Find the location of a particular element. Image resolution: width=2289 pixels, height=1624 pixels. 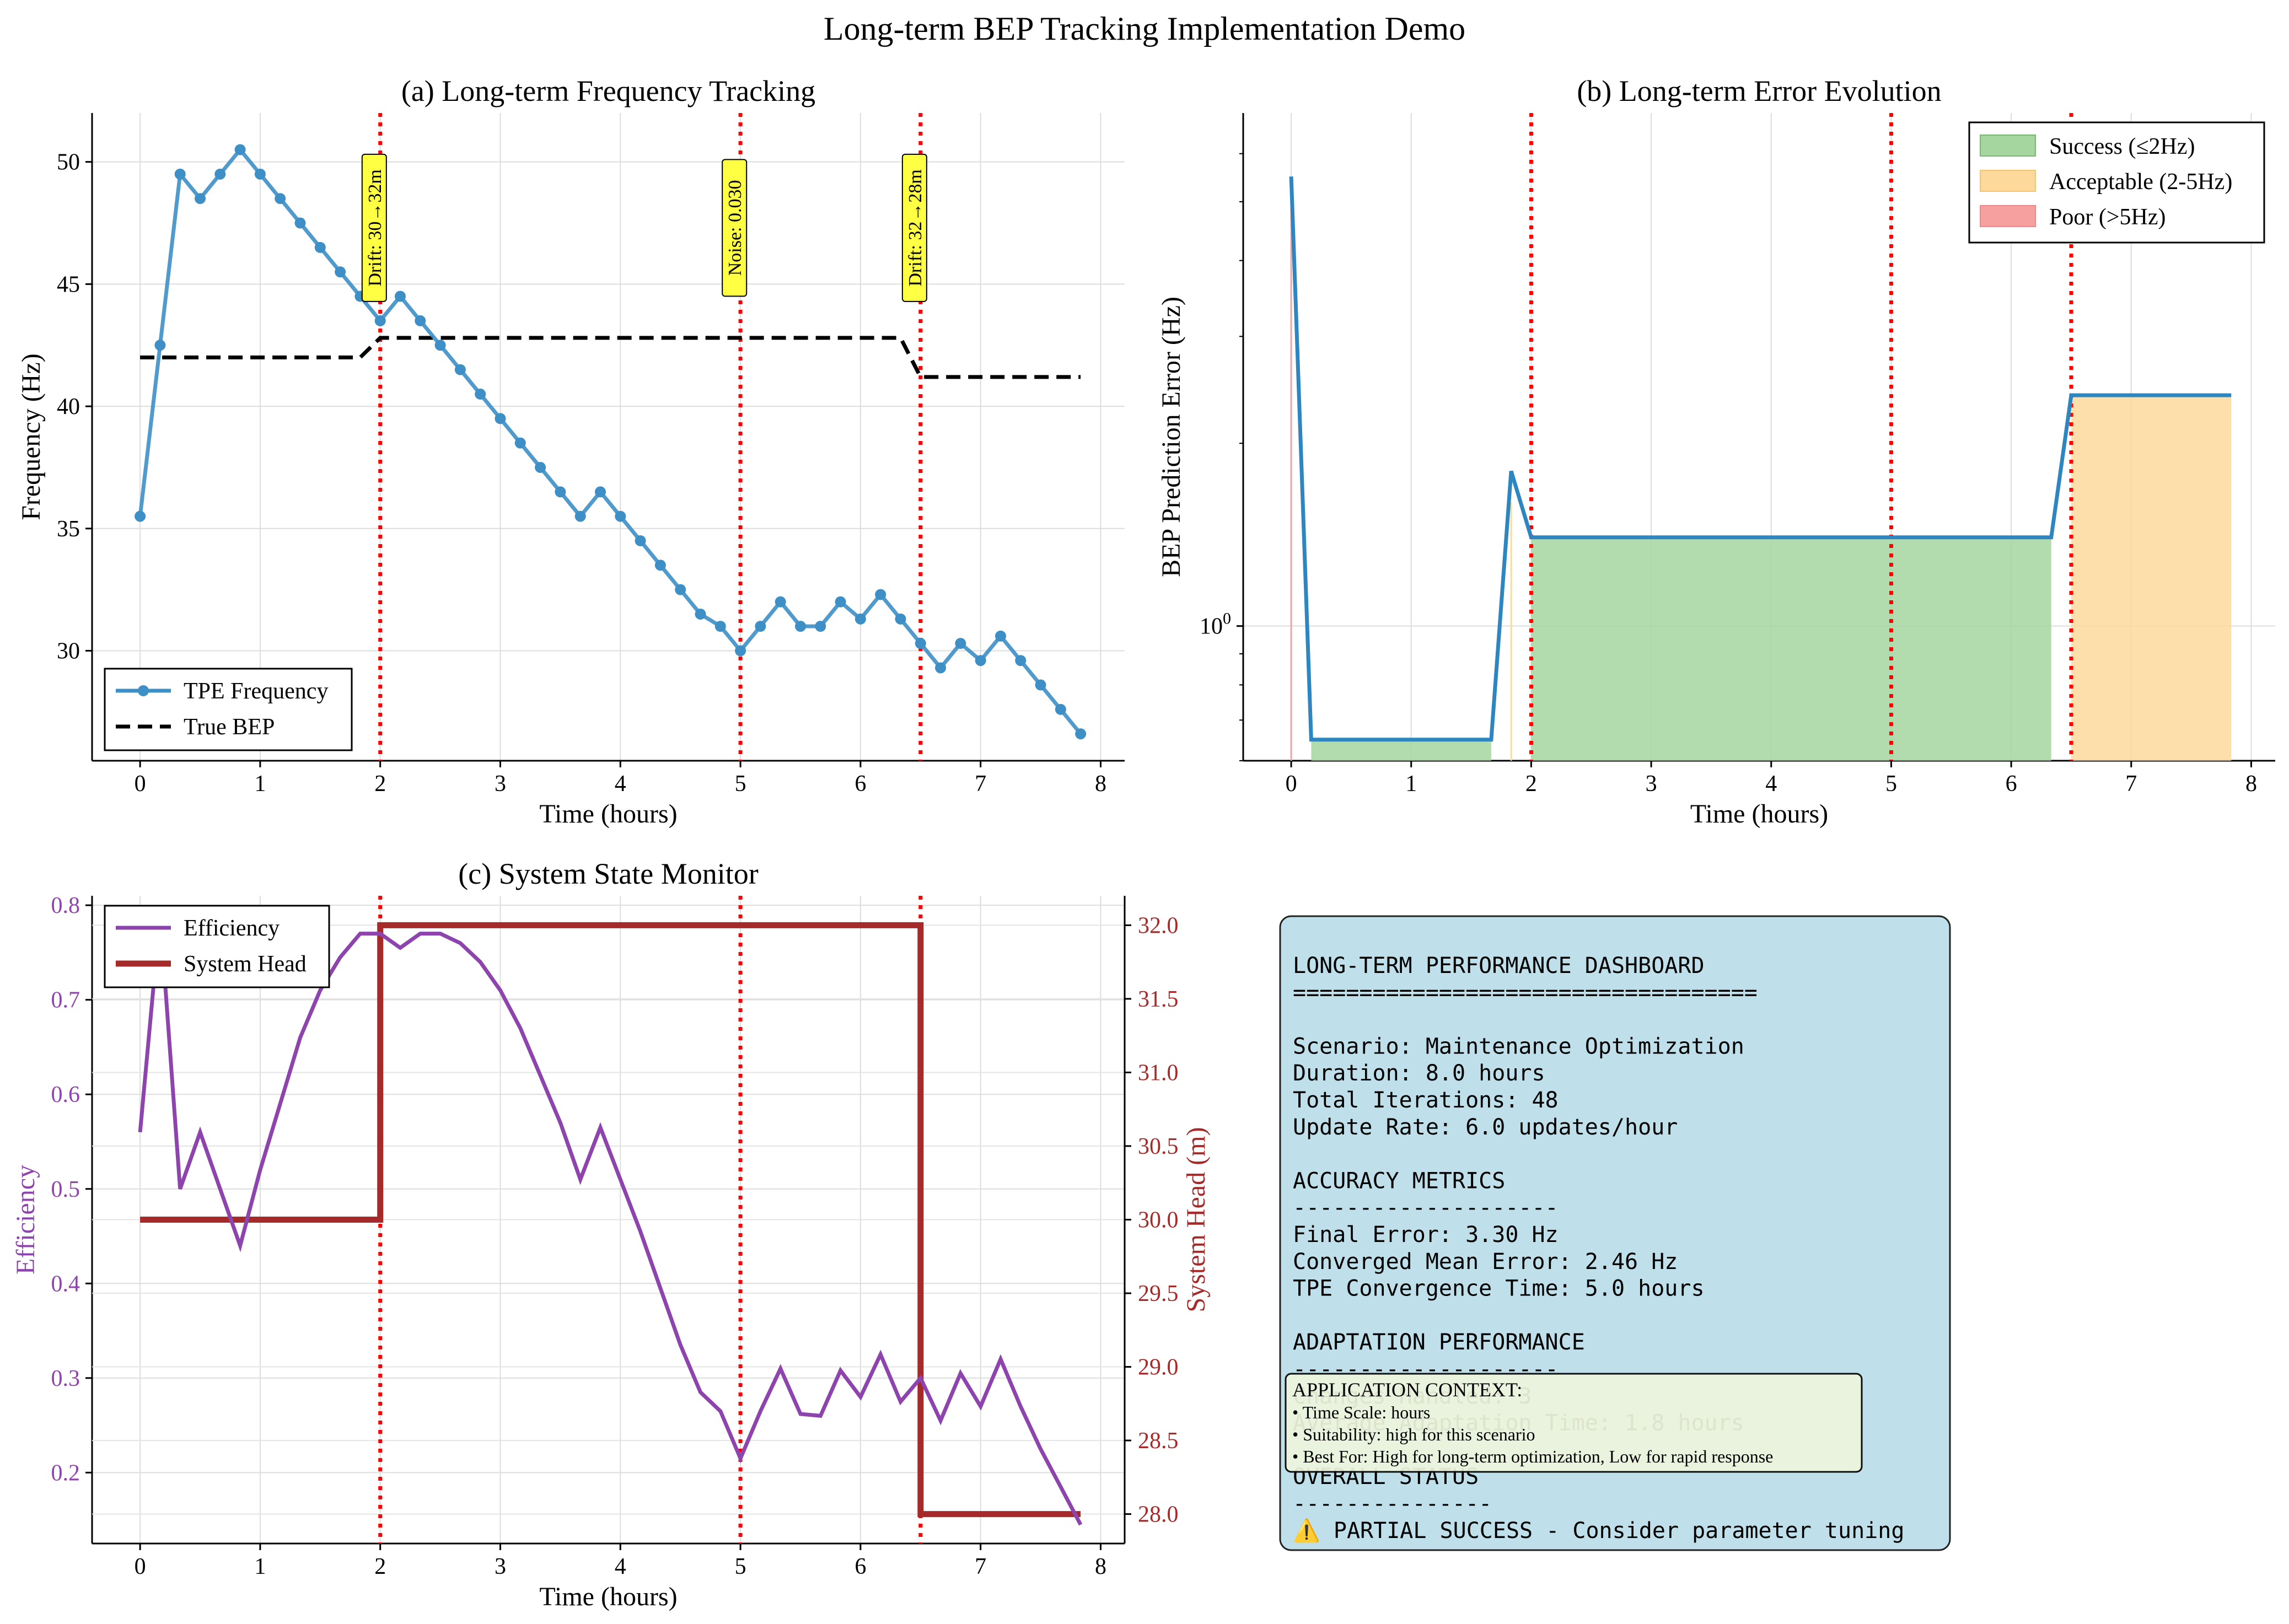

dashboard-line: ADAPTATION PERFORMANCE is located at coordinates (1439, 1343).